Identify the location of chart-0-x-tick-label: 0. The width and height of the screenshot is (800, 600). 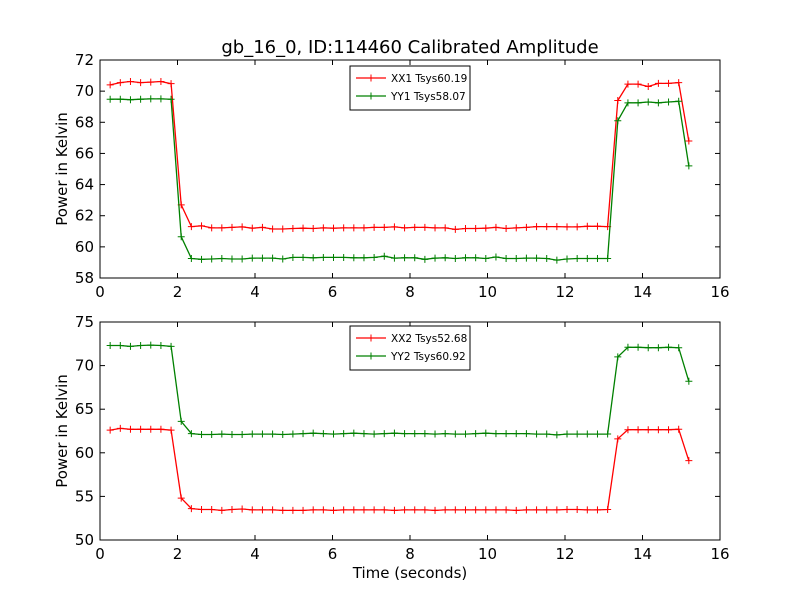
(100, 292).